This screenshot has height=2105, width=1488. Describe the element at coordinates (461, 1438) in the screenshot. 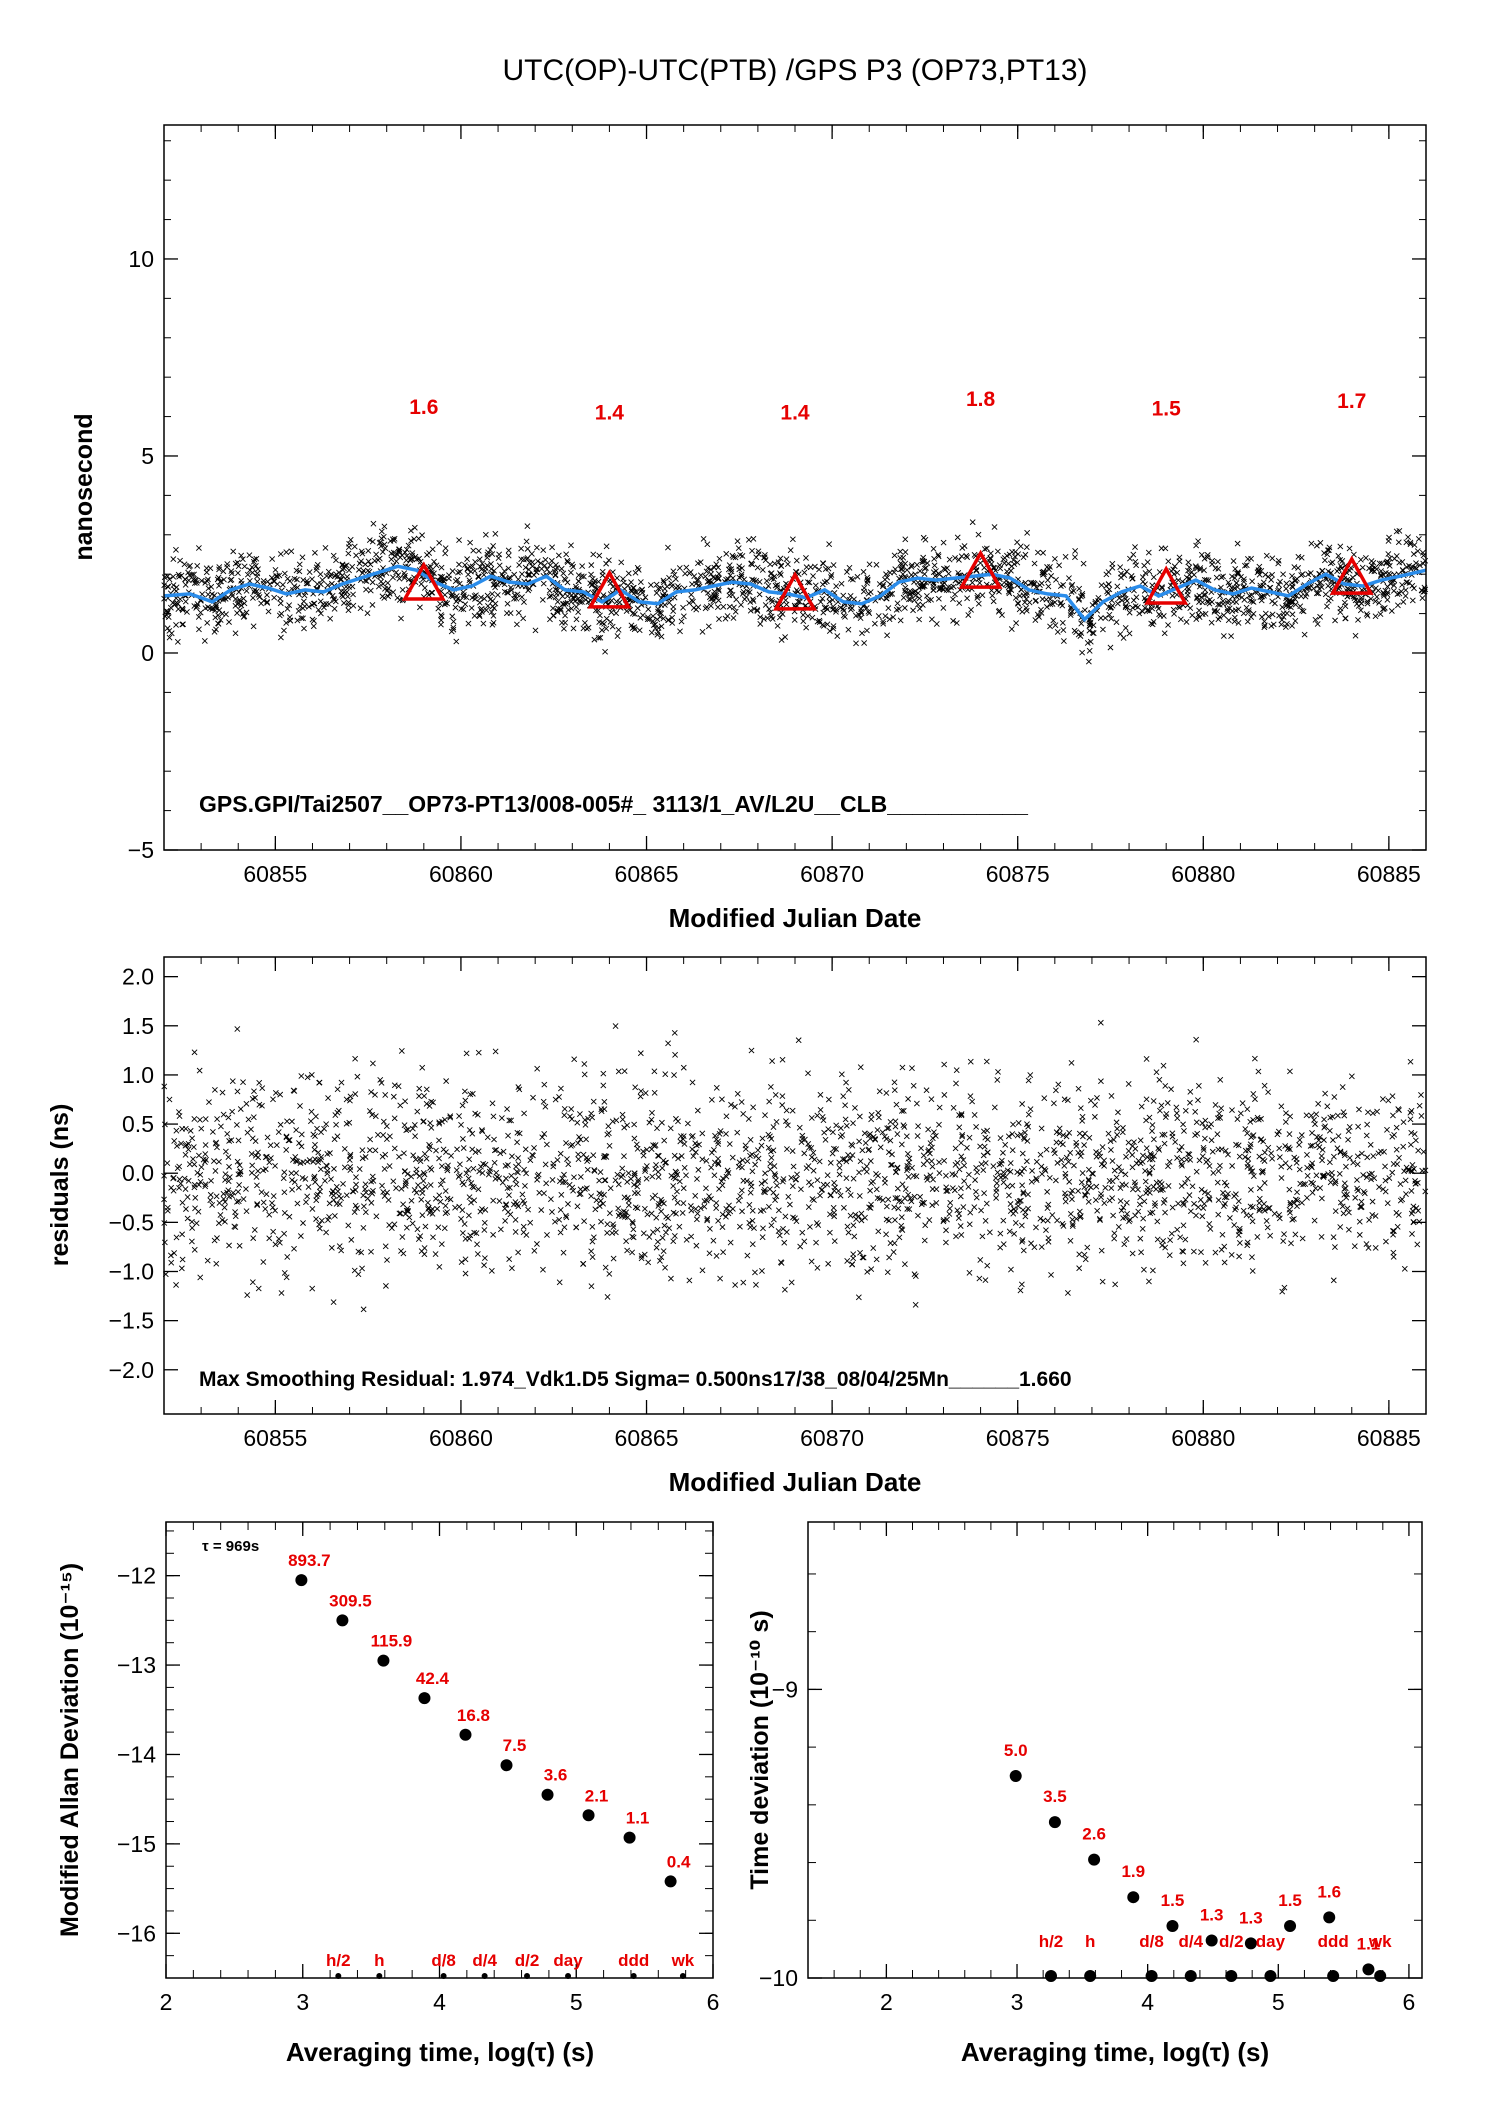

I see `x-tick-label: 60860` at that location.